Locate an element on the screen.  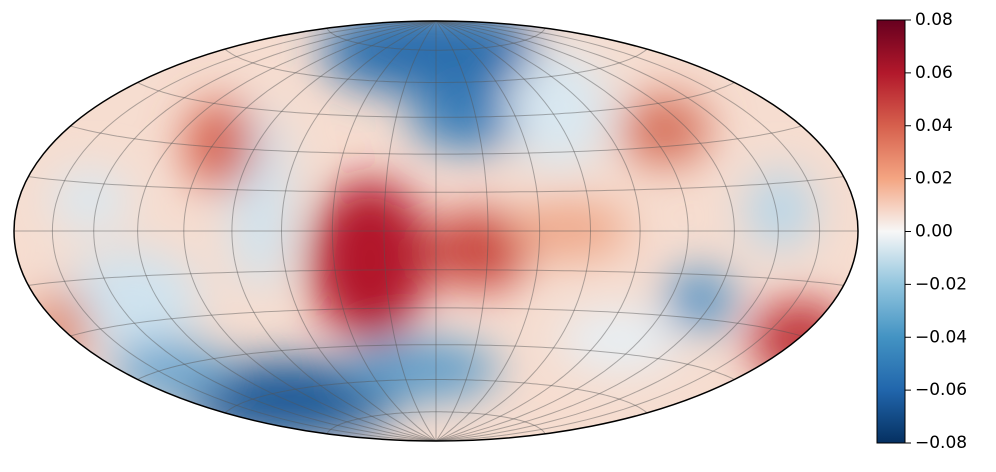
colorbar-tick-label: −0.06 is located at coordinates (941, 390).